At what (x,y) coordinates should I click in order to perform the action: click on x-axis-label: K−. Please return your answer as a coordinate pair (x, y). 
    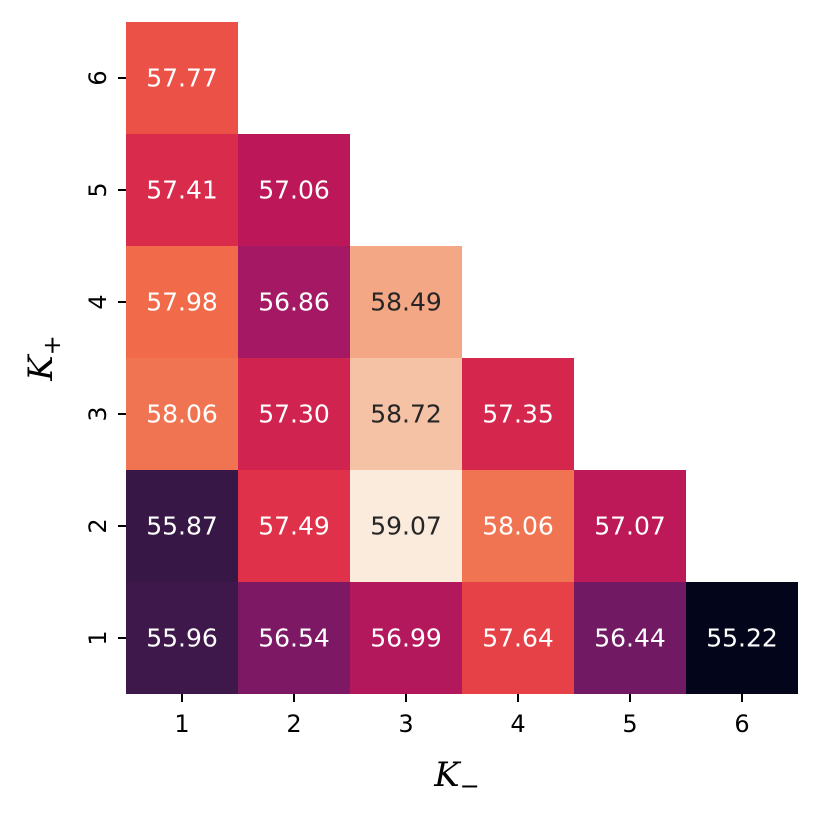
    Looking at the image, I should click on (456, 777).